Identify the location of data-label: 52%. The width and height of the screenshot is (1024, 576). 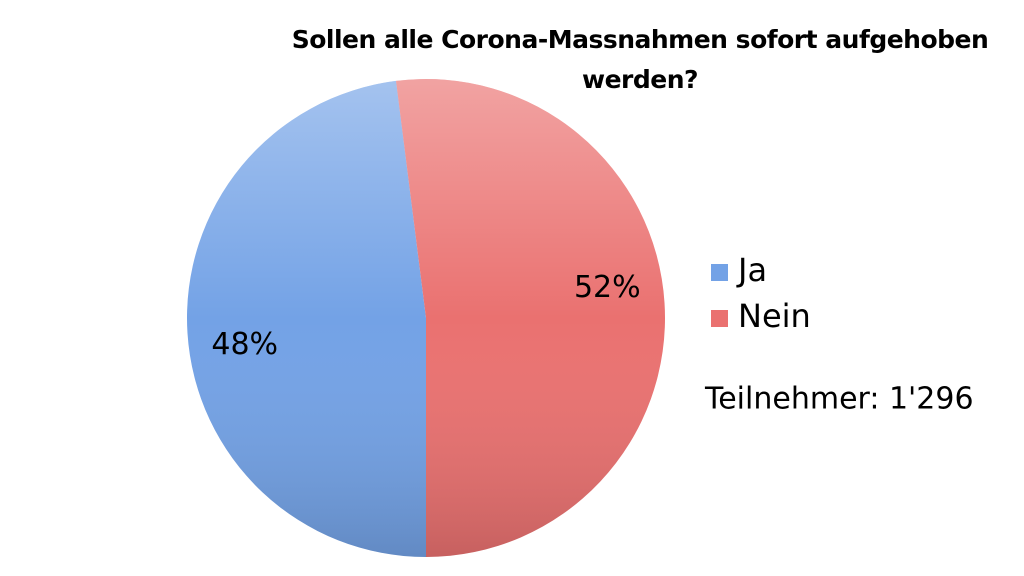
(607, 287).